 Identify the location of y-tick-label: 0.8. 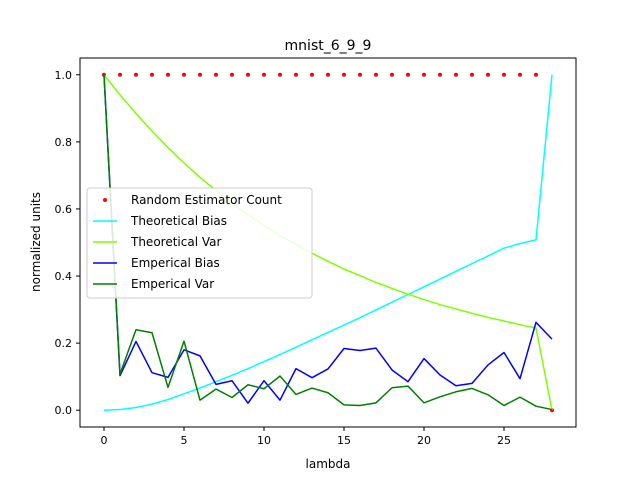
(64, 142).